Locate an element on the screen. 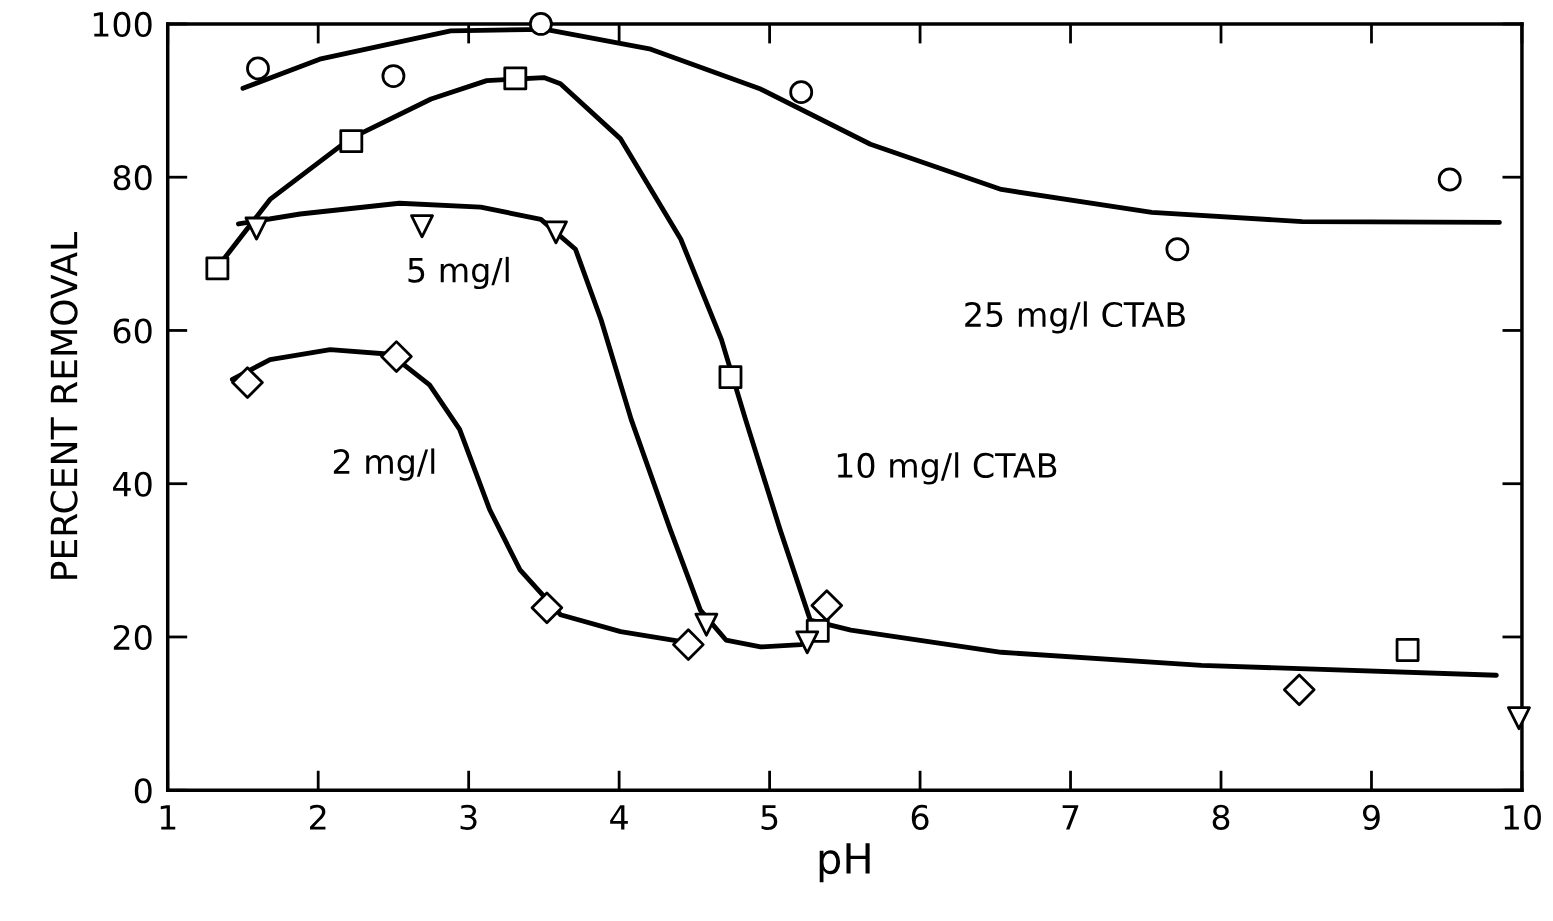 The image size is (1553, 921). x-tick-label: 9 is located at coordinates (1371, 817).